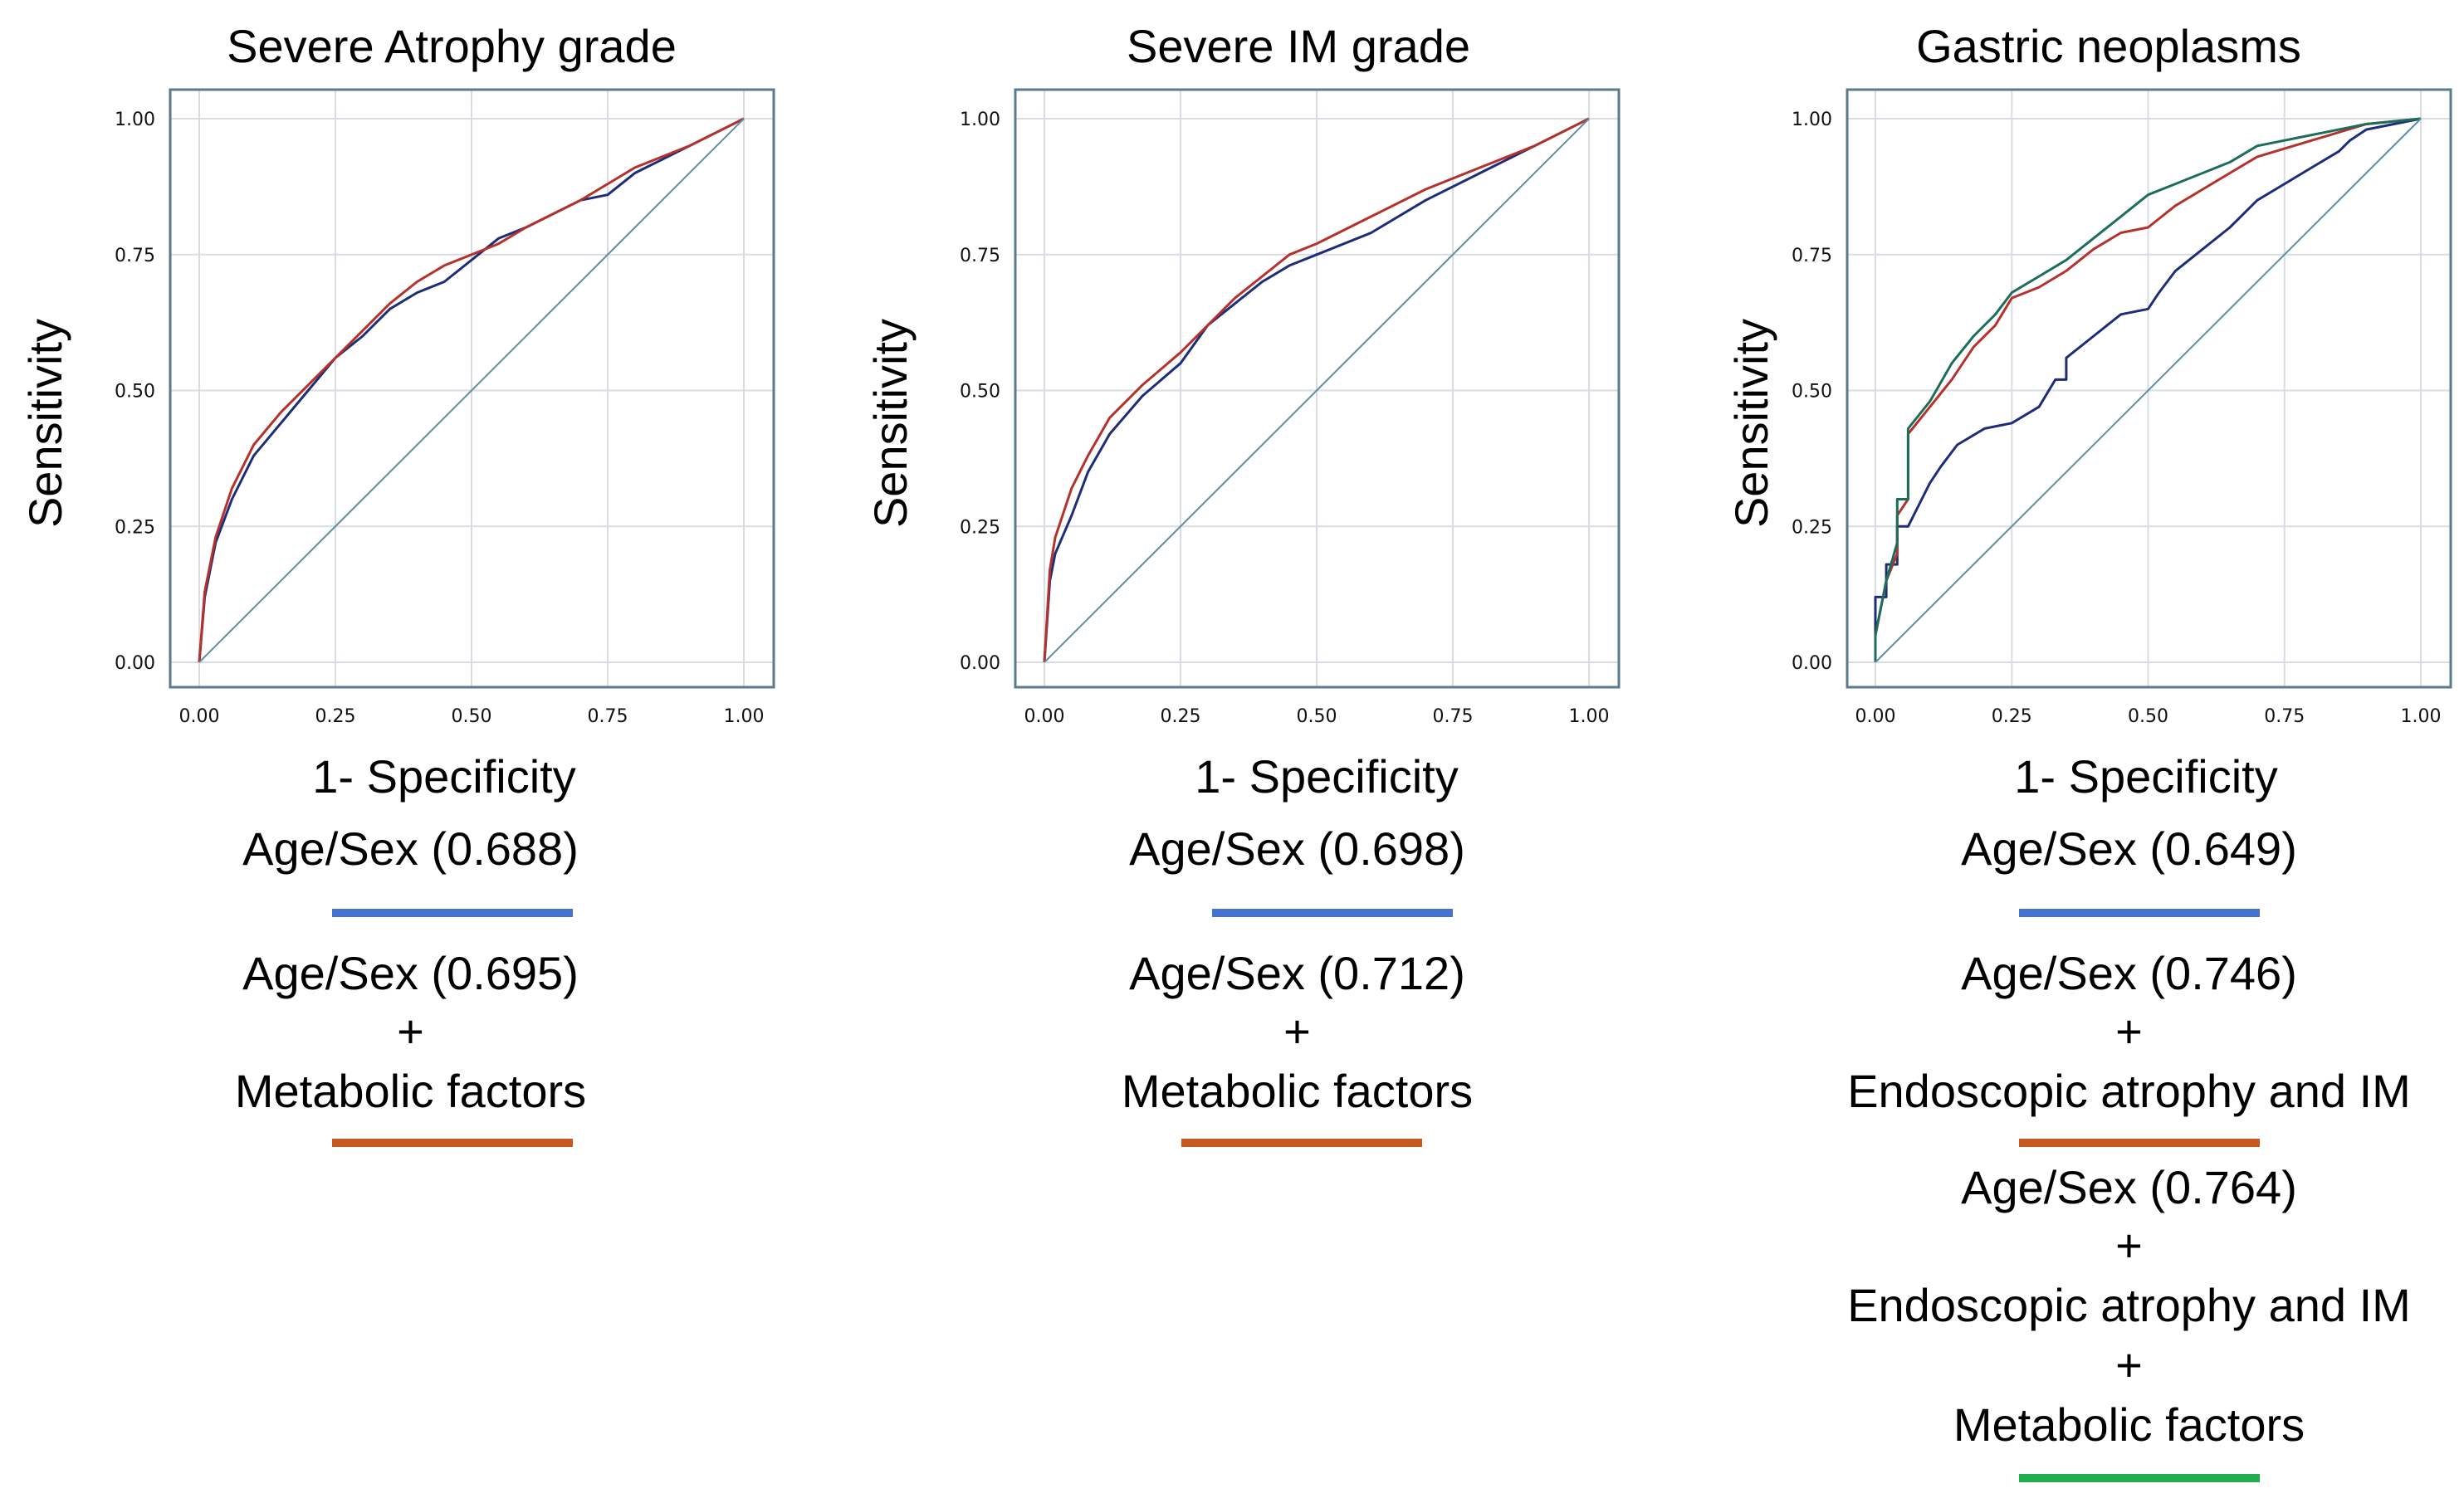 This screenshot has height=1503, width=2464. I want to click on chart-title: Gastric neoplasms, so click(2108, 46).